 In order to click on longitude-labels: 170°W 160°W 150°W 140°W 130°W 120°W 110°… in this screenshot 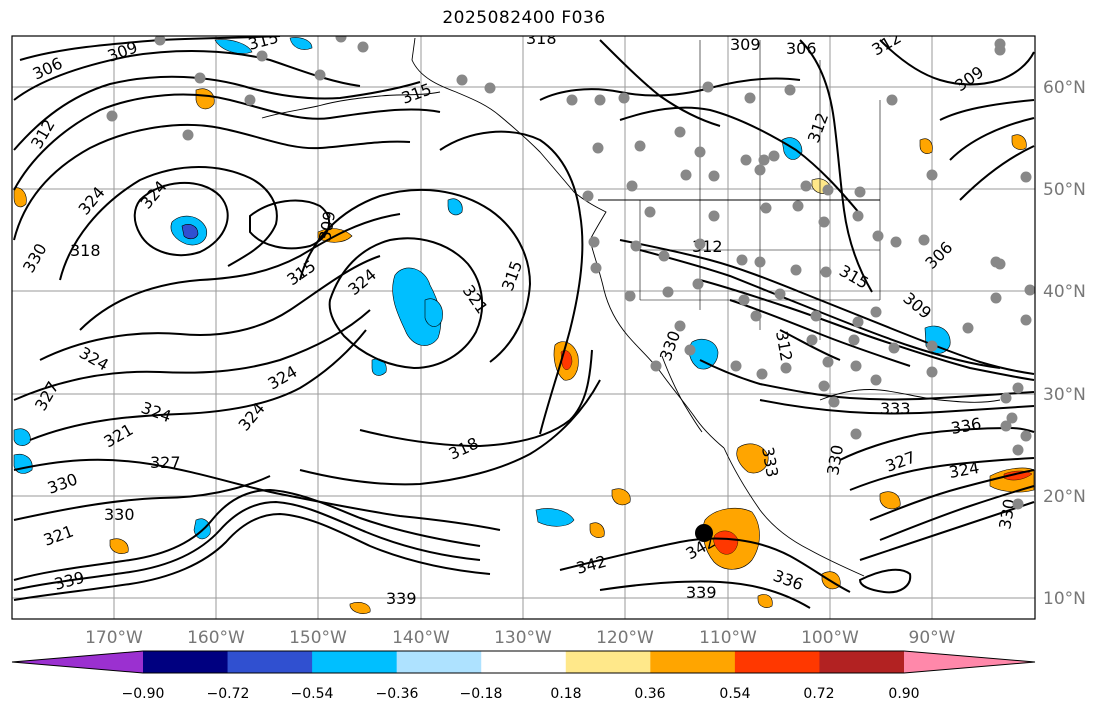, I will do `click(520, 638)`.